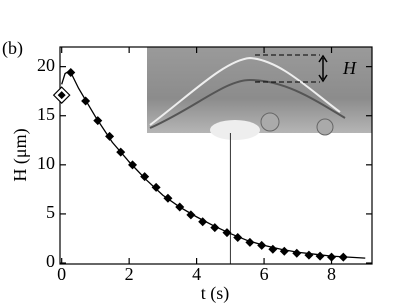  I want to click on x-tick-label: 2, so click(129, 274).